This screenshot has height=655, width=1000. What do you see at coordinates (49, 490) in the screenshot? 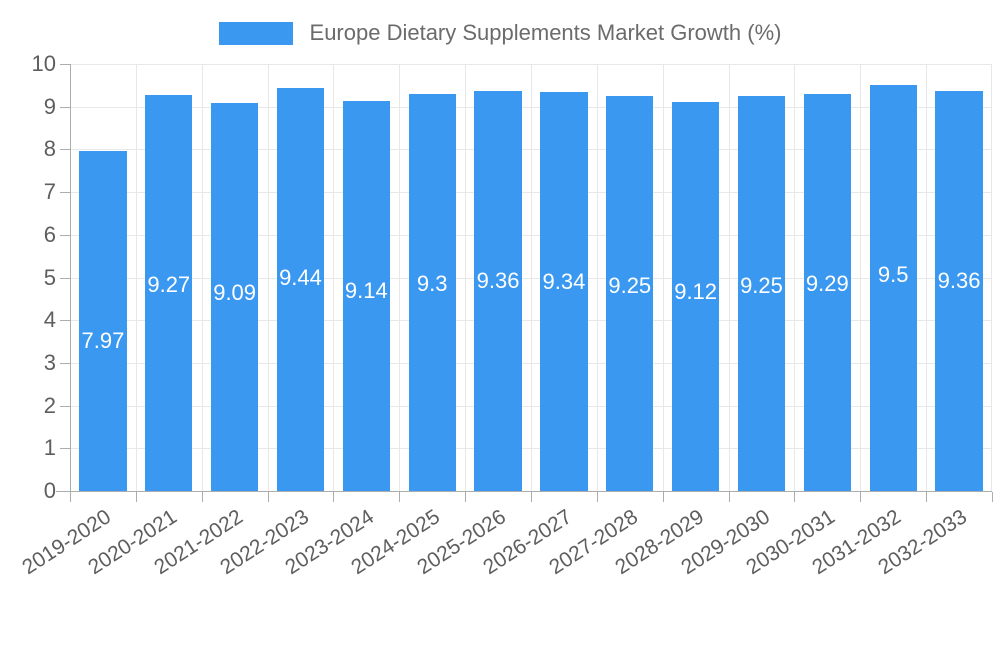
I see `y-axis-tick-label: 0` at bounding box center [49, 490].